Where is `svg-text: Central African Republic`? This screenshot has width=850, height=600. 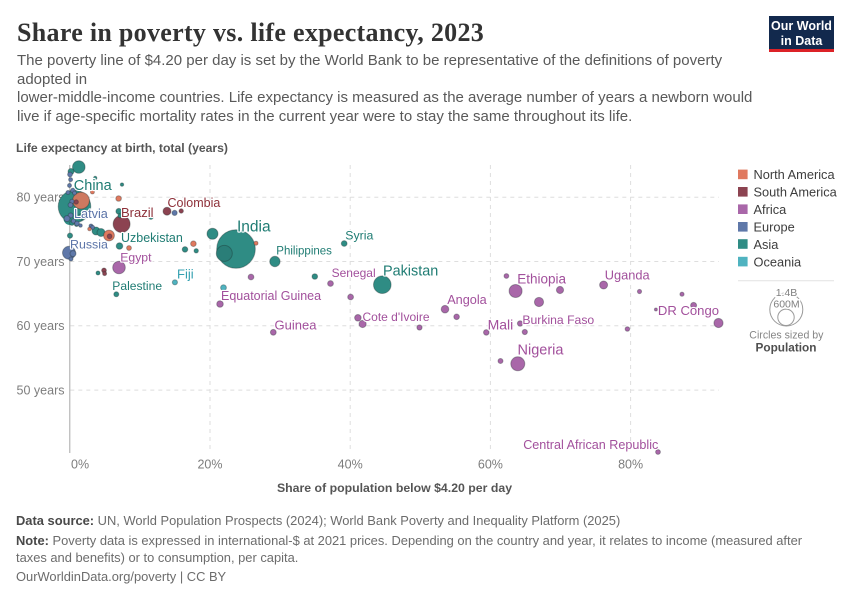
svg-text: Central African Republic is located at coordinates (590, 445).